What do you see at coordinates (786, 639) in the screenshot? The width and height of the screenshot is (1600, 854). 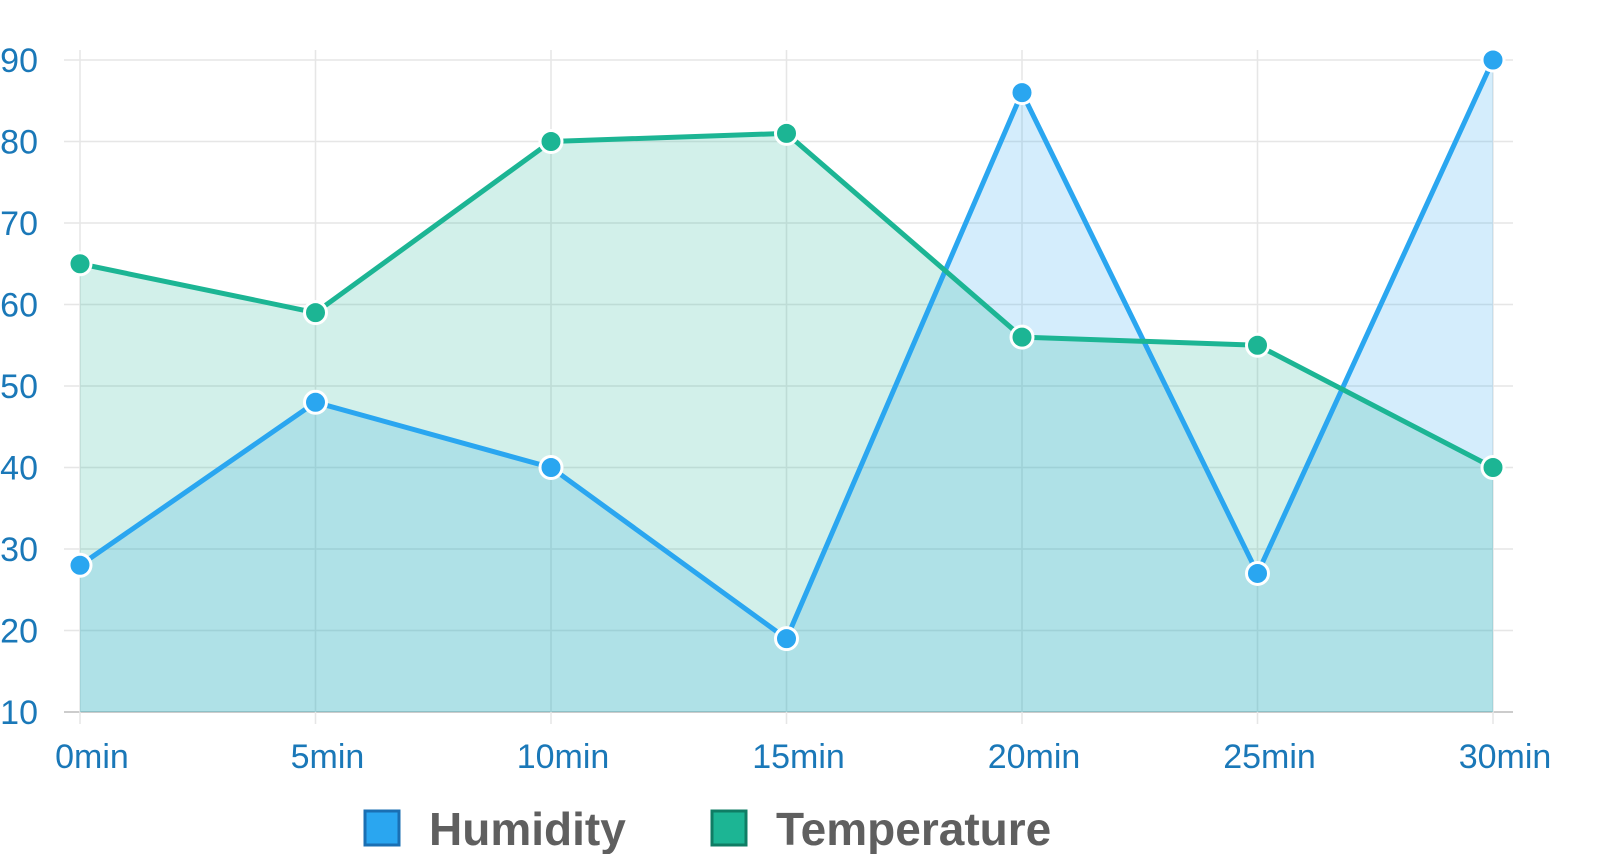 I see `humidity-point-15min` at bounding box center [786, 639].